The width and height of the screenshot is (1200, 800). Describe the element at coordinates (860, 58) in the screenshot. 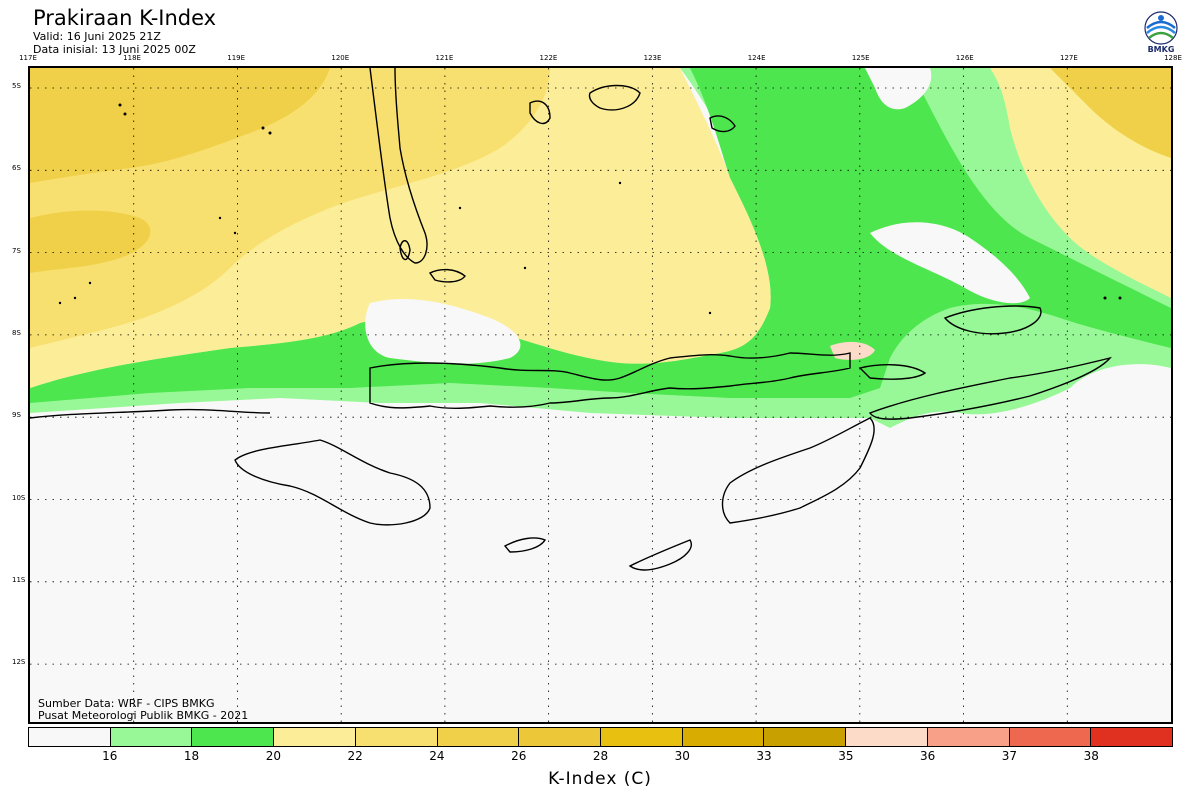

I see `lon-tick-label: 125E` at that location.